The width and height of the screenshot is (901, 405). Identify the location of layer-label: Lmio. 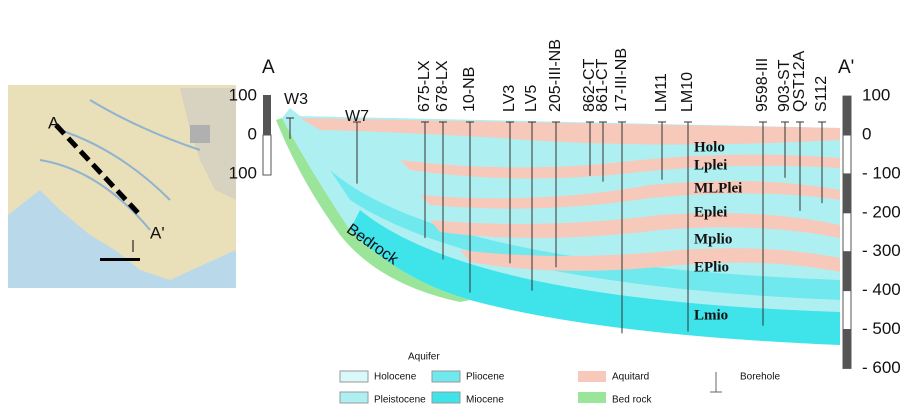
(711, 315).